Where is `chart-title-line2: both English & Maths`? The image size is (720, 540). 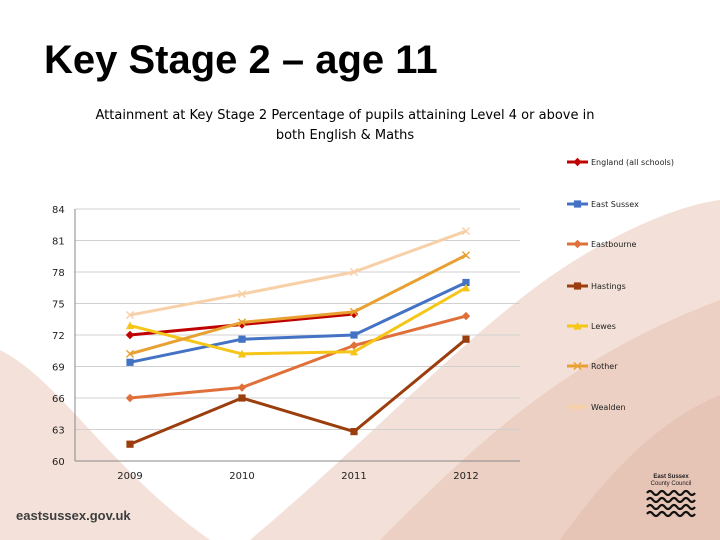 chart-title-line2: both English & Maths is located at coordinates (345, 135).